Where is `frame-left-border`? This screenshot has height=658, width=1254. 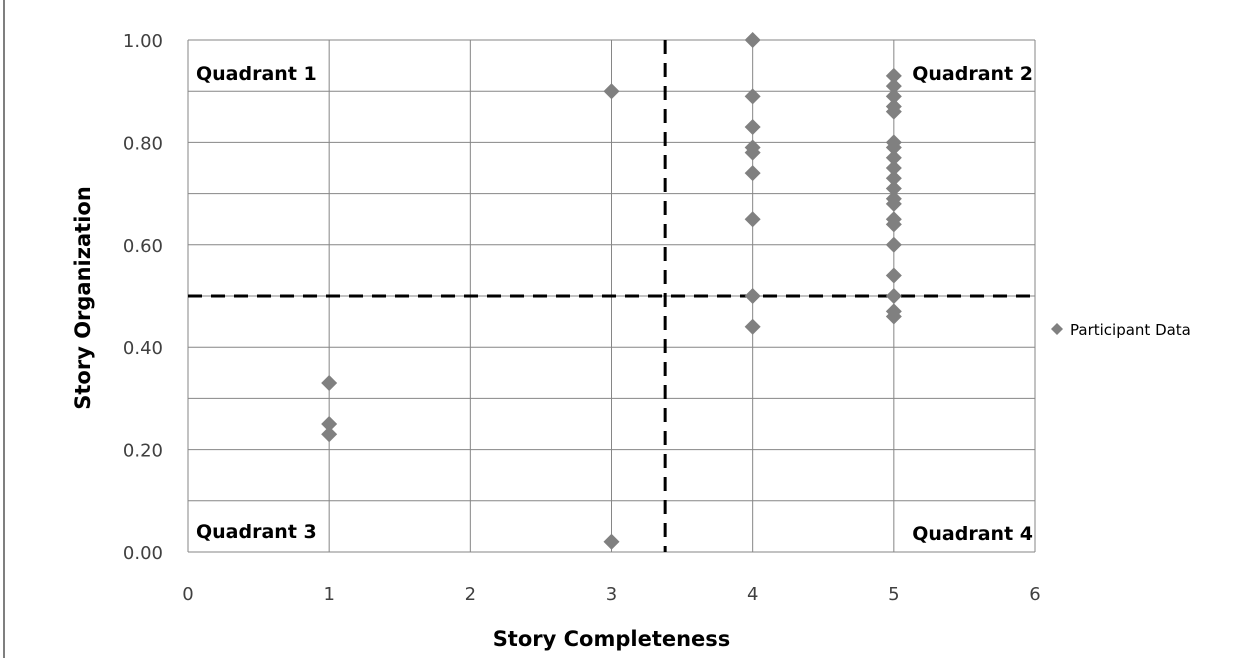
frame-left-border is located at coordinates (4, 329).